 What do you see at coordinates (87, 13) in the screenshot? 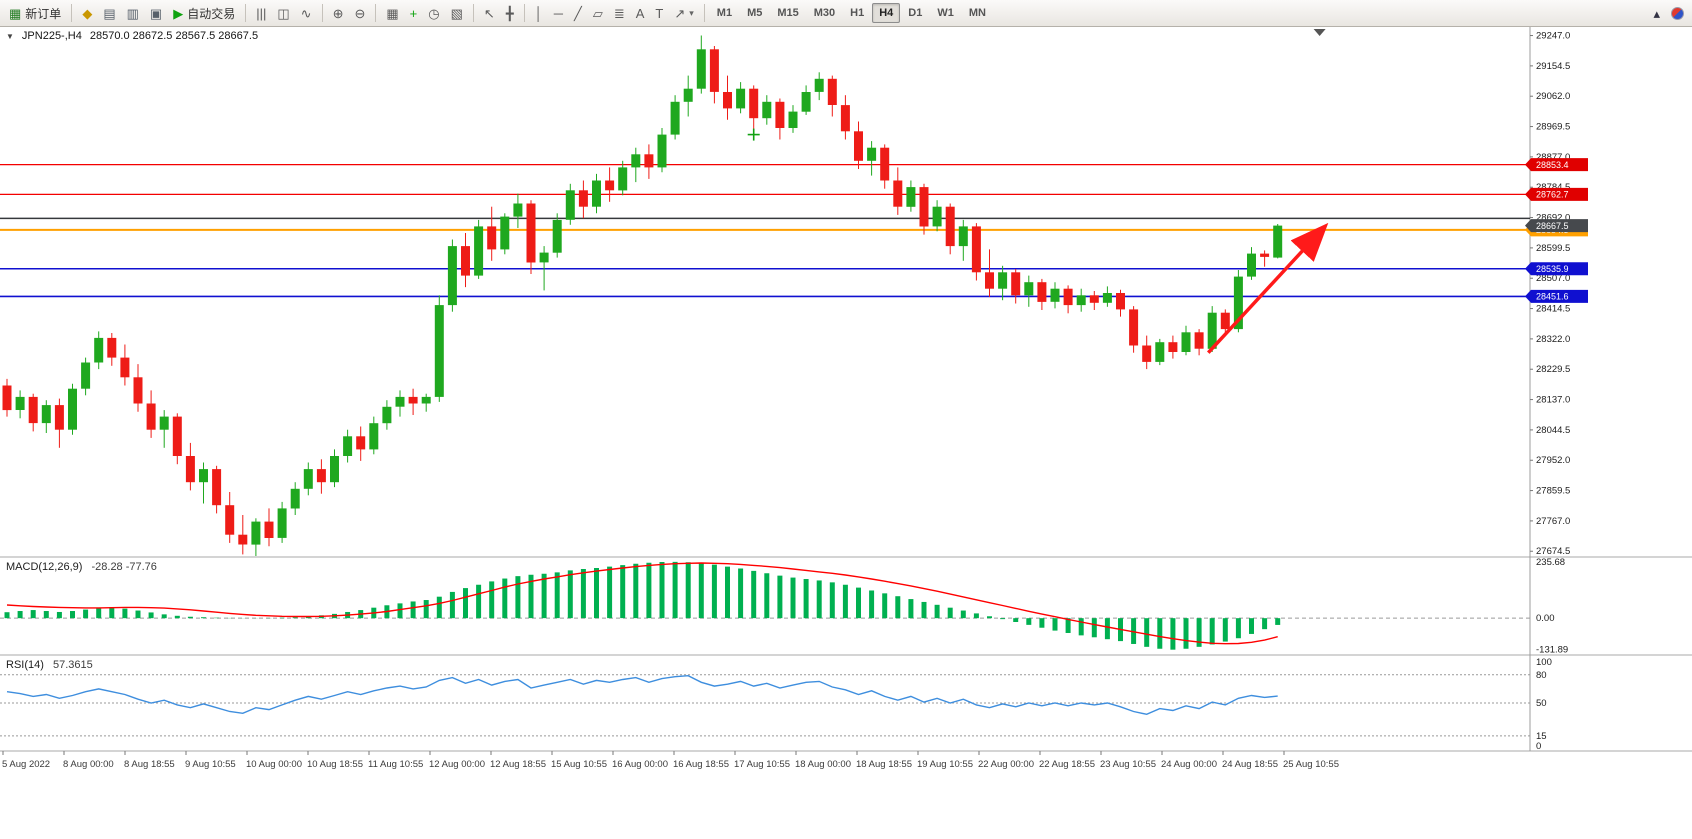
I see `metaeditor-button: ◆` at bounding box center [87, 13].